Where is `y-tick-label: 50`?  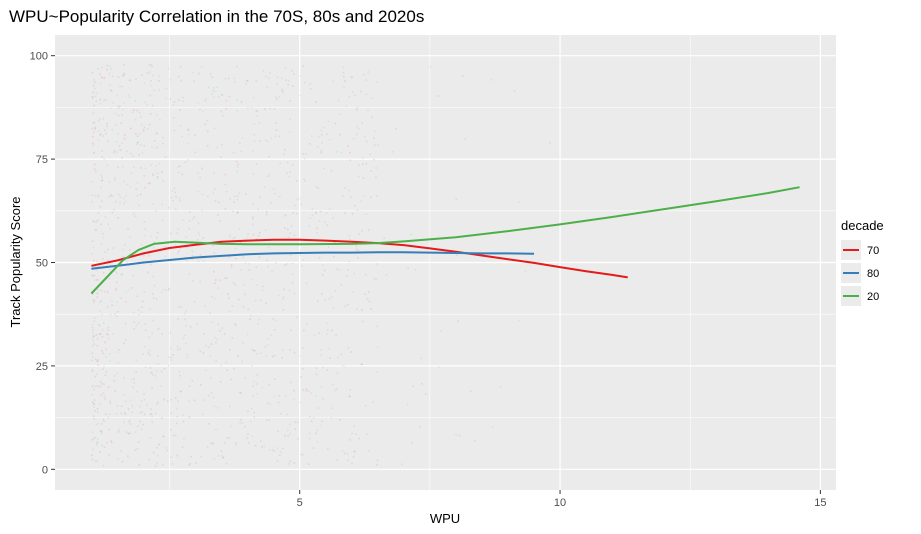
y-tick-label: 50 is located at coordinates (42, 264).